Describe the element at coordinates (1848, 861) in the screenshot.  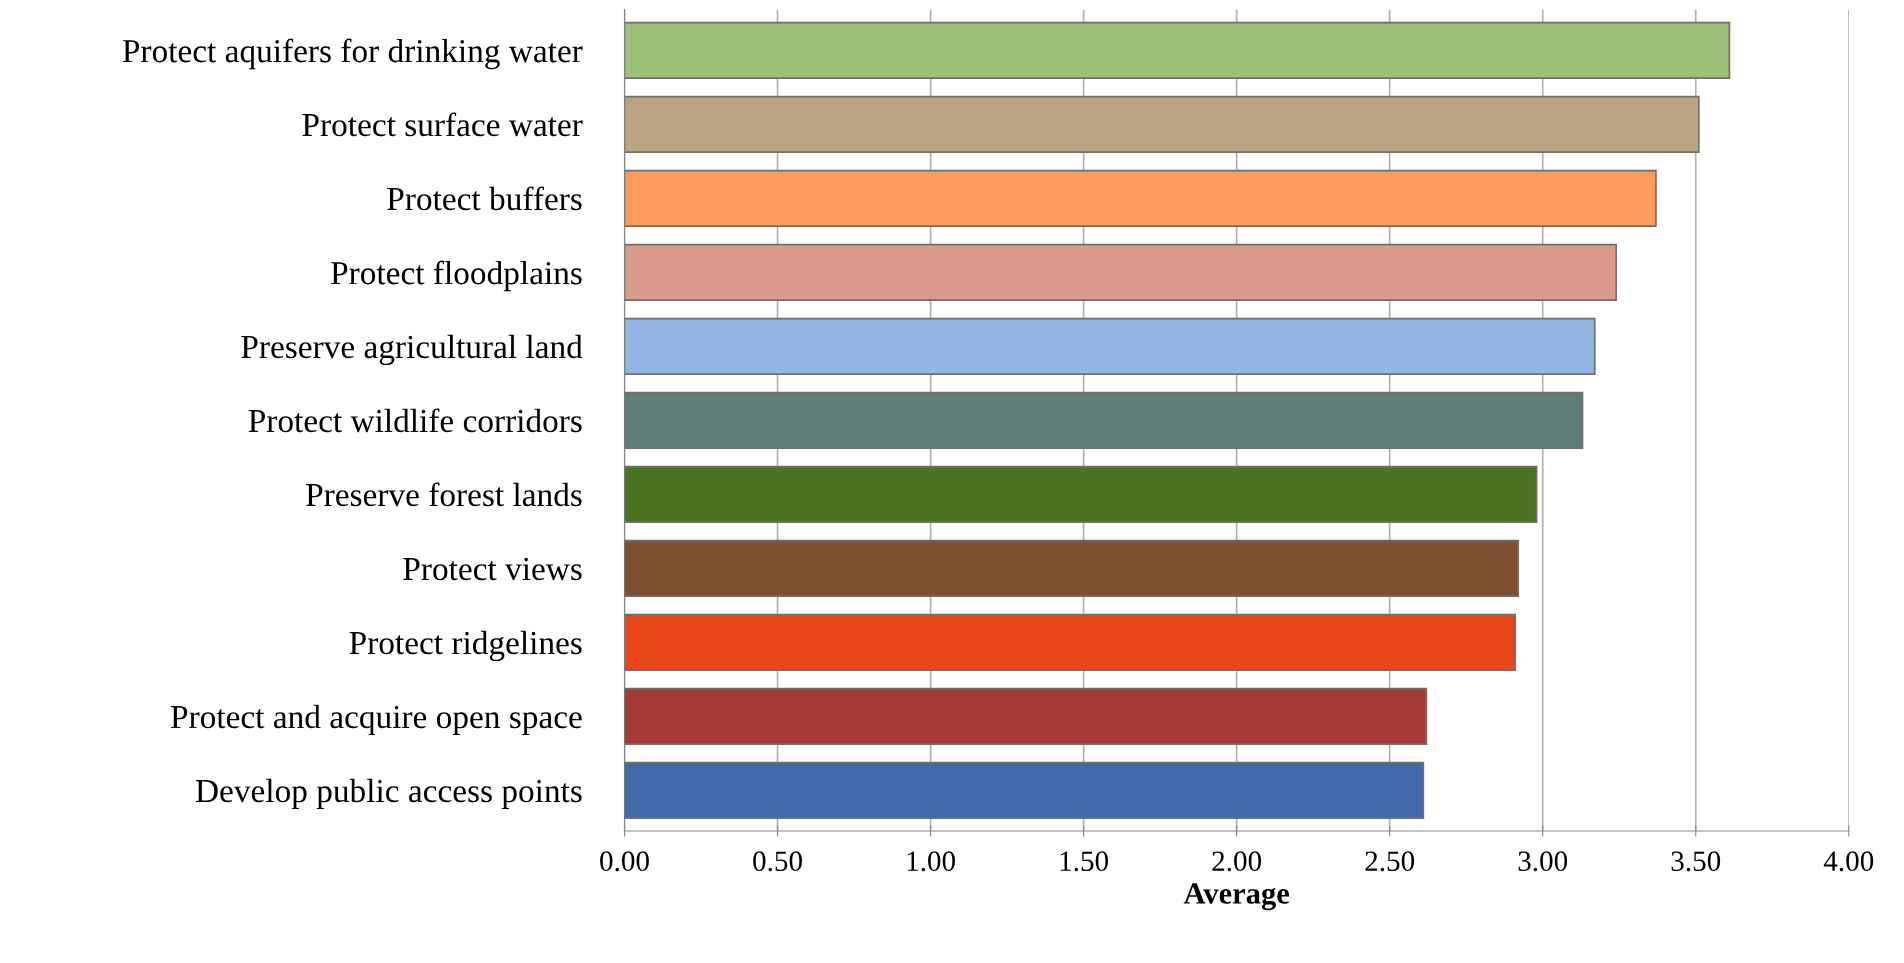
I see `x-tick-label: 4.00` at that location.